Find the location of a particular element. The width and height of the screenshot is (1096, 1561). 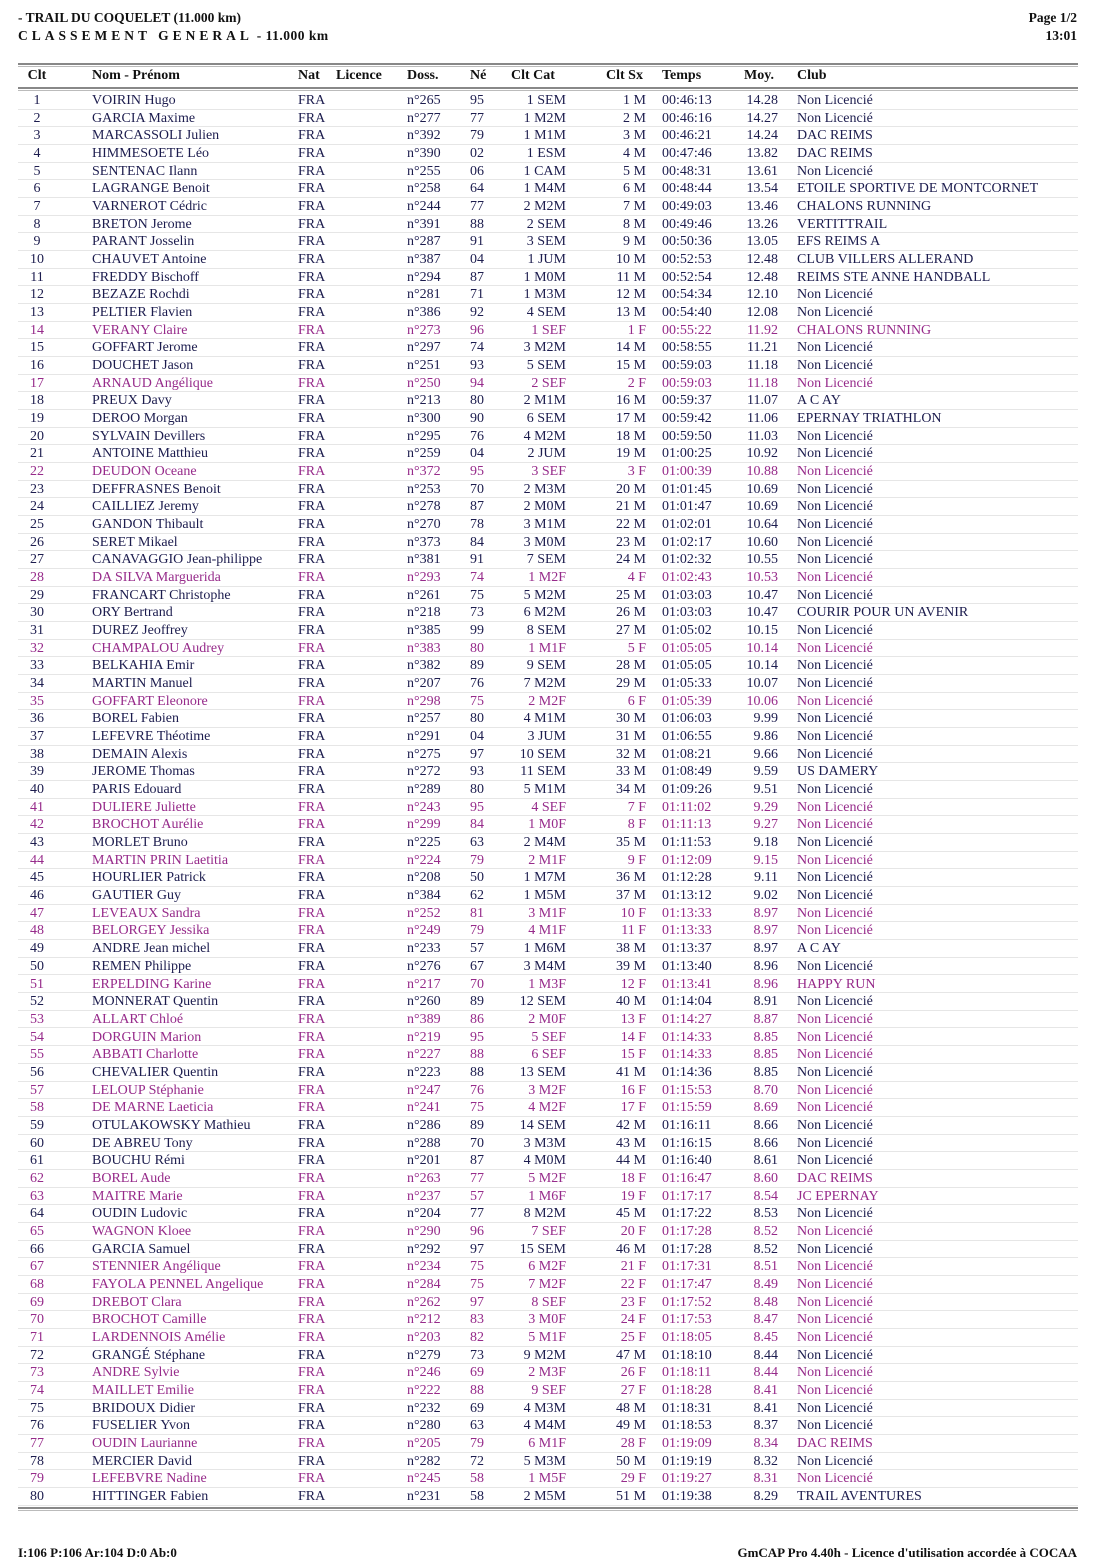

cell-sex-rank: 9 M is located at coordinates (634, 242).